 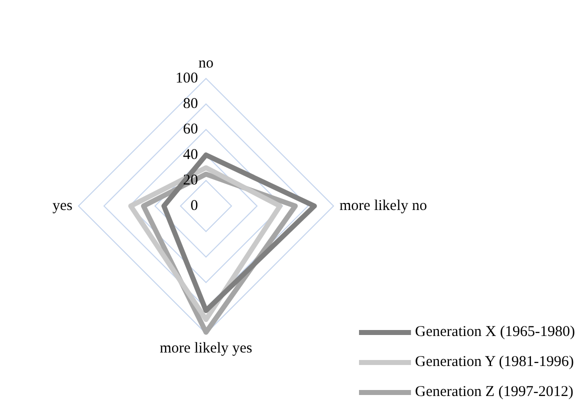 I want to click on y-tick-label: 80, so click(x=190, y=104).